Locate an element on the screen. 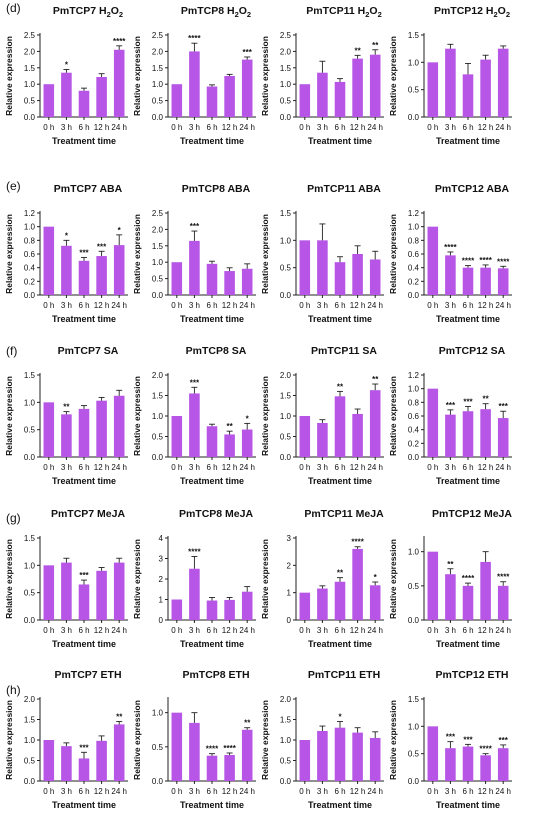 The image size is (550, 826). y-tick-label: 4 is located at coordinates (161, 538).